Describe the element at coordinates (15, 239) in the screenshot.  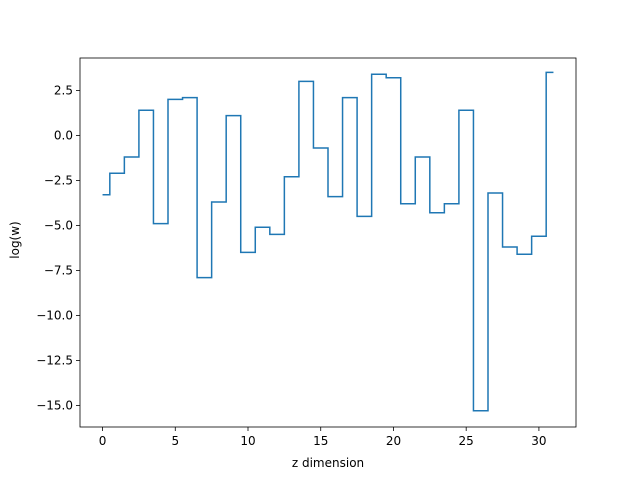
I see `y-axis-label: log(w)` at that location.